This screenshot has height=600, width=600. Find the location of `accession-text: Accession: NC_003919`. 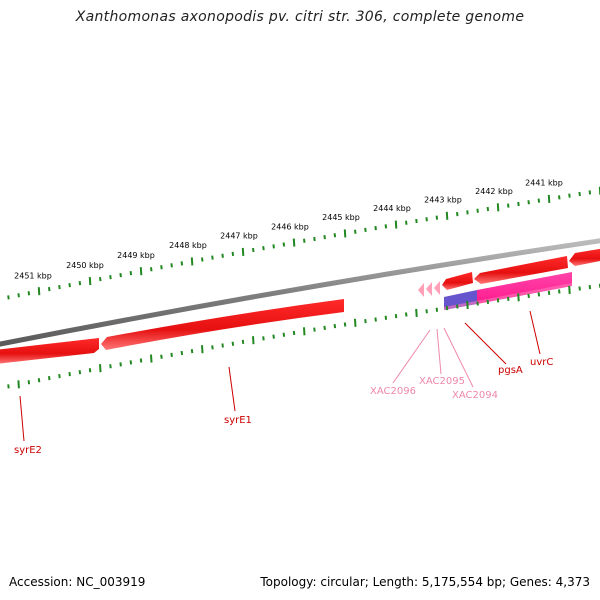

accession-text: Accession: NC_003919 is located at coordinates (77, 582).